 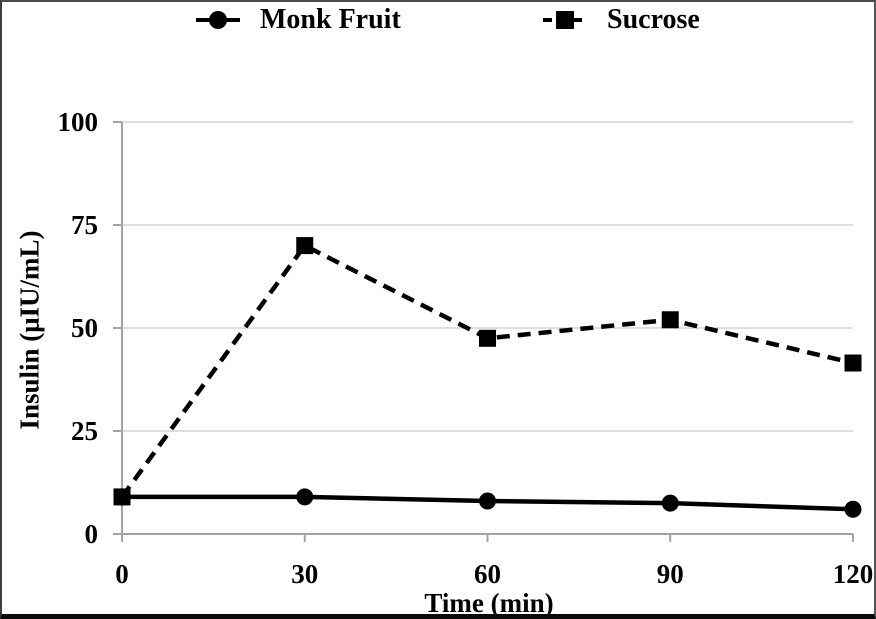 I want to click on x-tick-label: 60, so click(x=487, y=574).